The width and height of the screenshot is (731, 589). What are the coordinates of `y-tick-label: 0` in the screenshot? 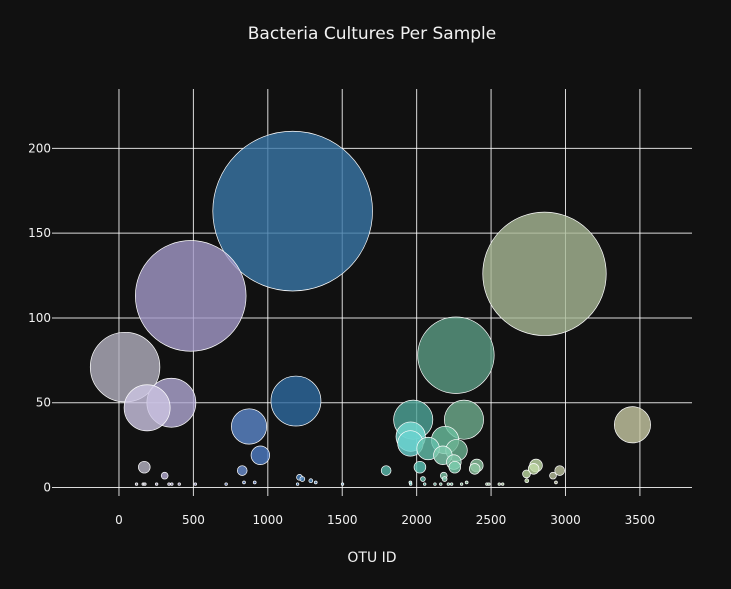 It's located at (47, 488).